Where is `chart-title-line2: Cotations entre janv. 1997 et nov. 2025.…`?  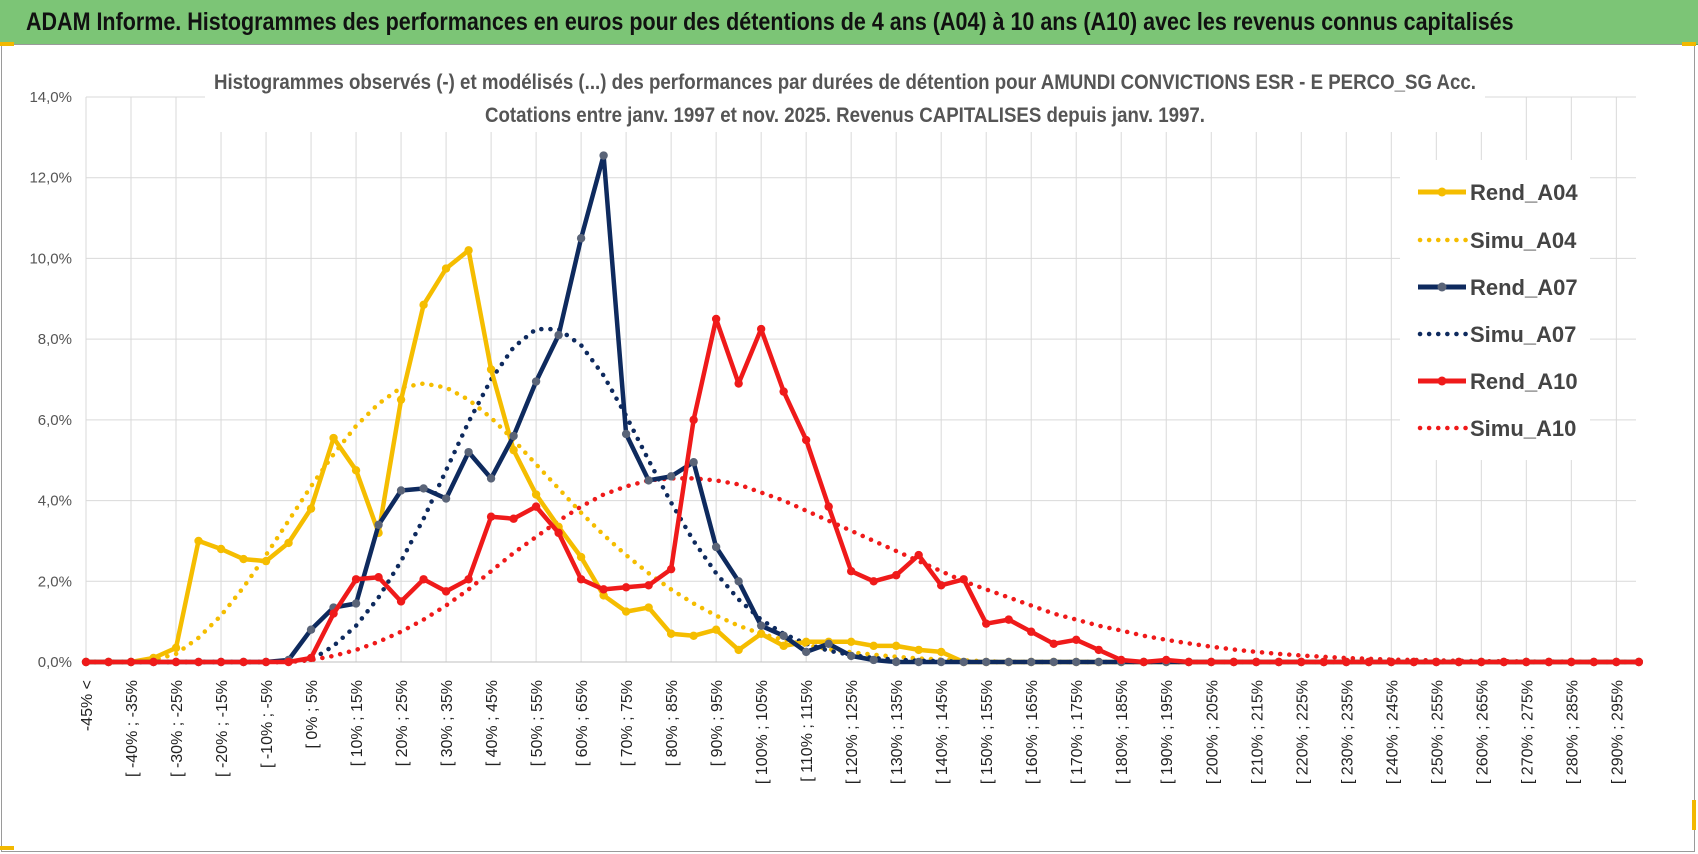 chart-title-line2: Cotations entre janv. 1997 et nov. 2025.… is located at coordinates (845, 115).